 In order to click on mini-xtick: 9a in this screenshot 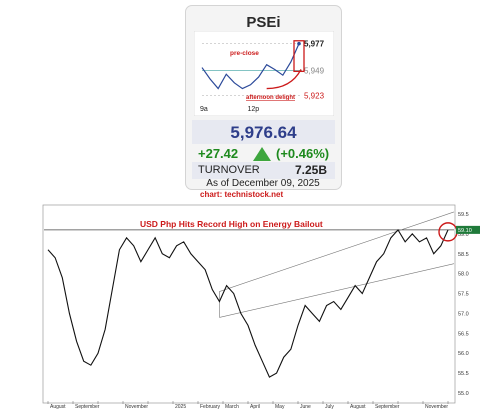, I will do `click(204, 109)`.